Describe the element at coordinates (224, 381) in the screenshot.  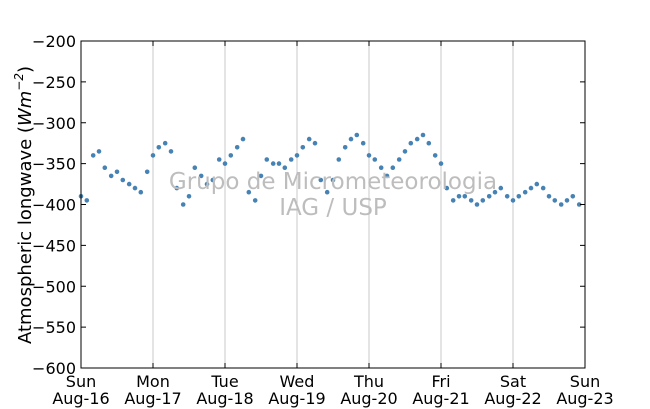
I see `x-tick-label-day: Tue` at that location.